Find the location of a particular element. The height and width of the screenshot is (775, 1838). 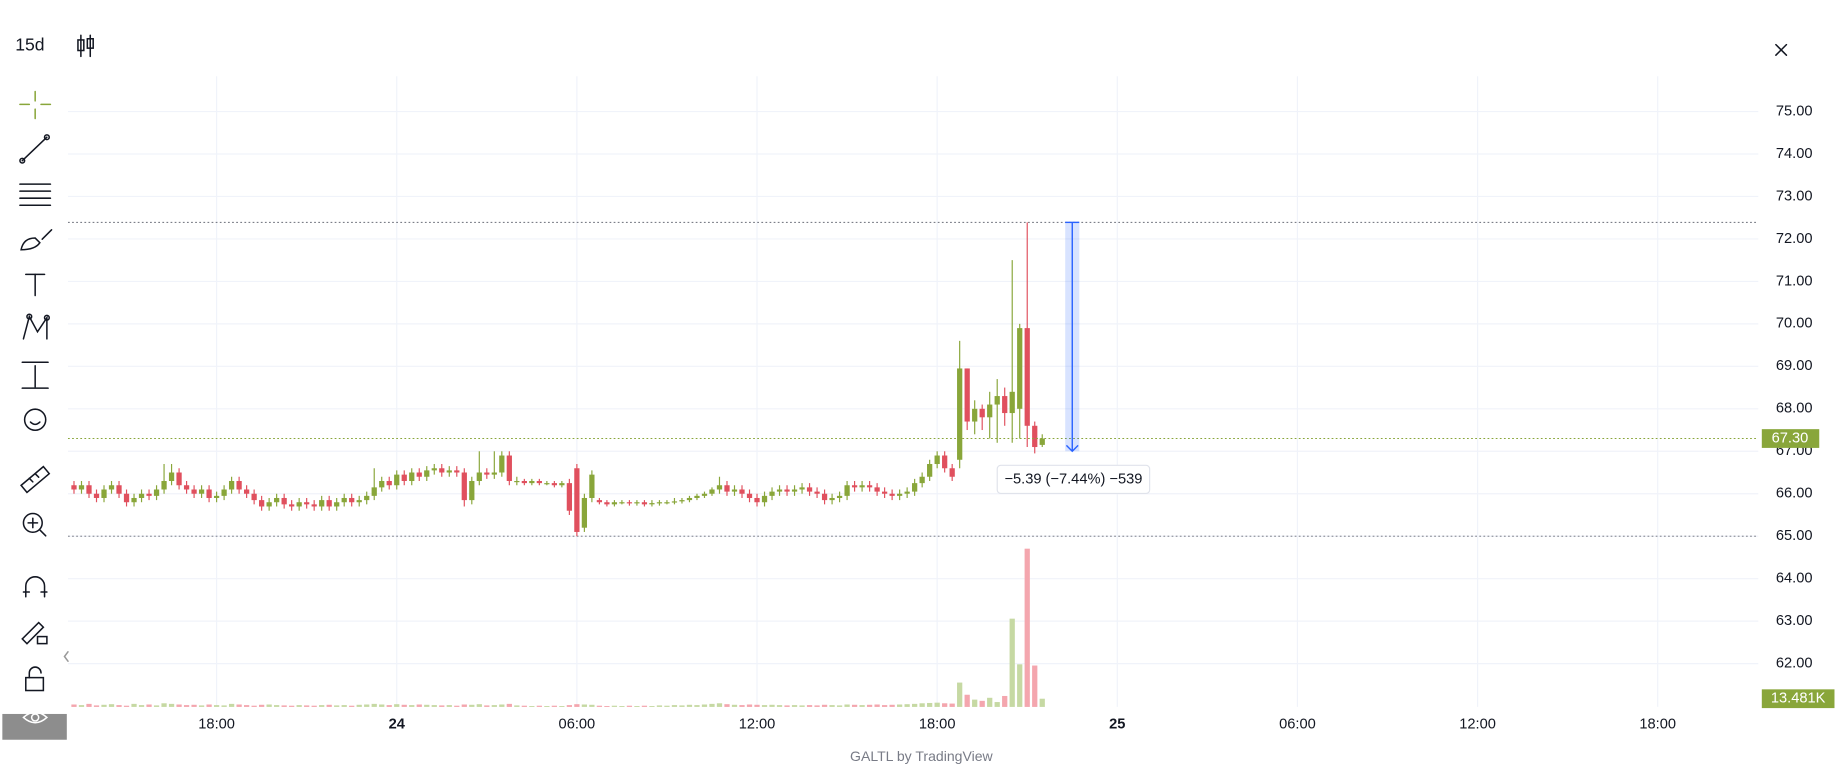

zoom-tool is located at coordinates (34, 524).